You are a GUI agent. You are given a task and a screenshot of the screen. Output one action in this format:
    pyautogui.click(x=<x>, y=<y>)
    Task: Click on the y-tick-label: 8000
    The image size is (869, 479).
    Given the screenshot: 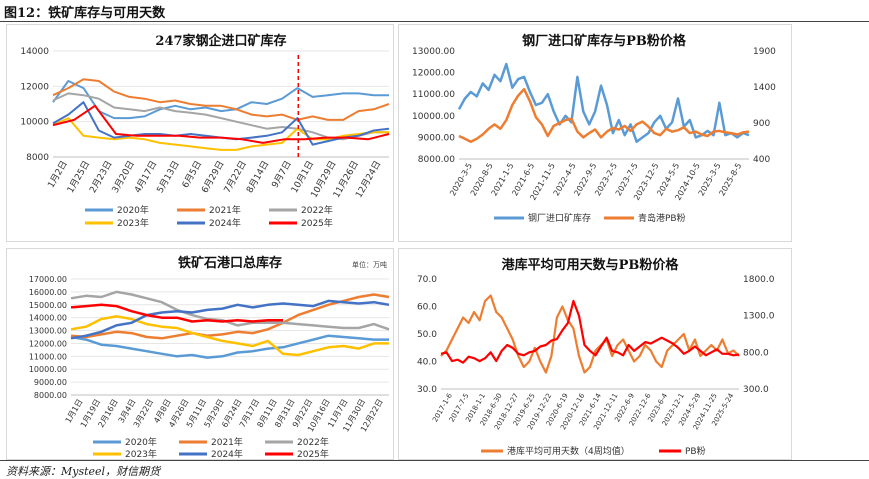 What is the action you would take?
    pyautogui.click(x=37, y=158)
    